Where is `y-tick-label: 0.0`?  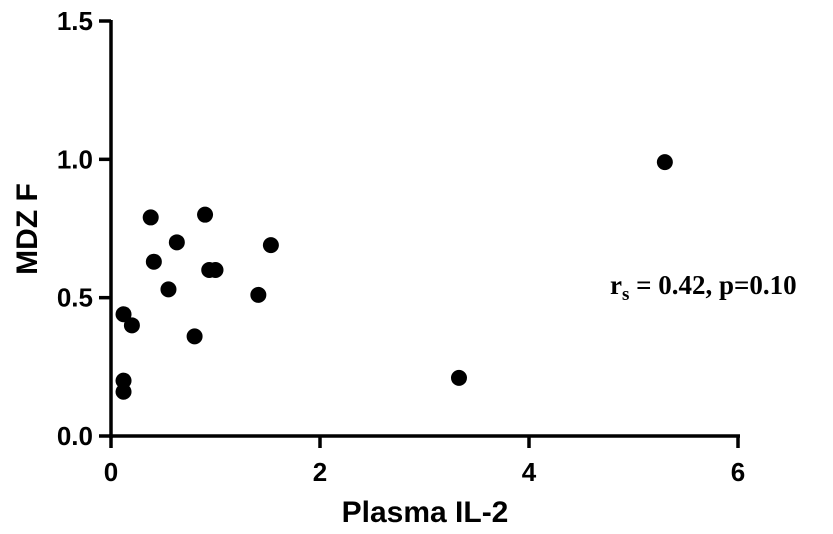
y-tick-label: 0.0 is located at coordinates (75, 436).